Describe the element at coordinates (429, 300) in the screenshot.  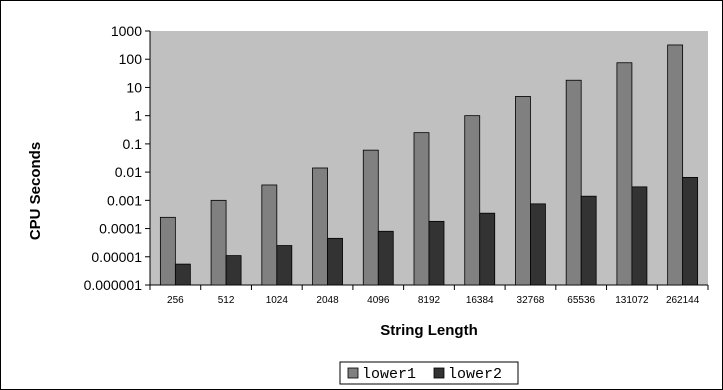
I see `x-tick-label: 8192` at that location.